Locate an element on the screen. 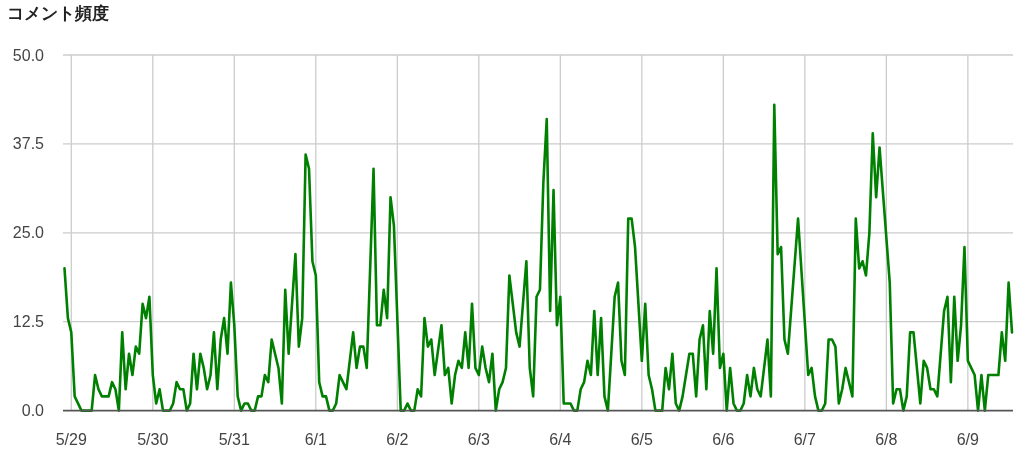 The width and height of the screenshot is (1024, 459). title: コメント頻度 is located at coordinates (58, 13).